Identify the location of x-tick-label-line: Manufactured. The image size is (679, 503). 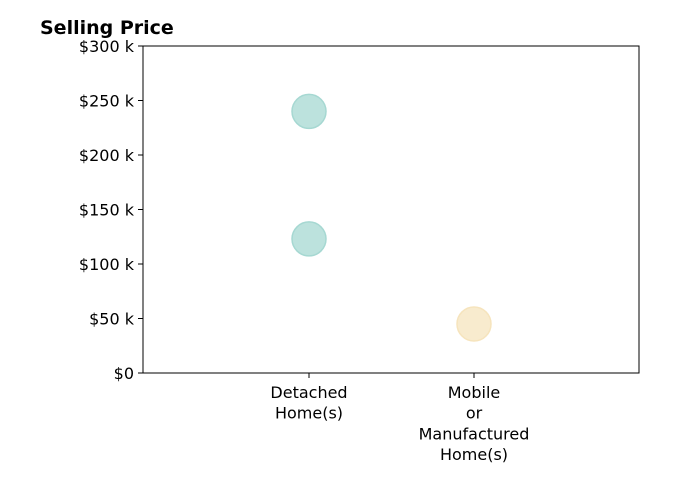
(474, 433).